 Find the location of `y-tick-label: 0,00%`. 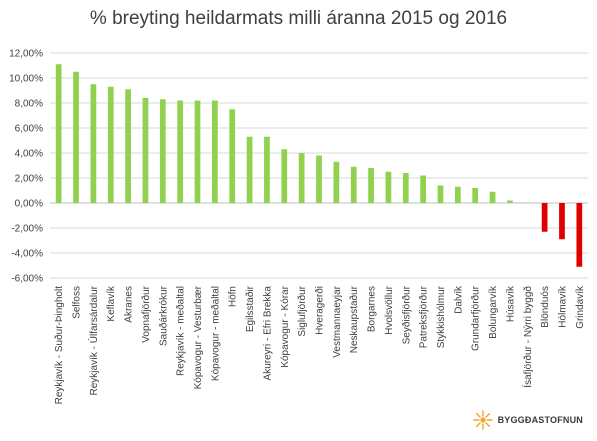

y-tick-label: 0,00% is located at coordinates (29, 204).